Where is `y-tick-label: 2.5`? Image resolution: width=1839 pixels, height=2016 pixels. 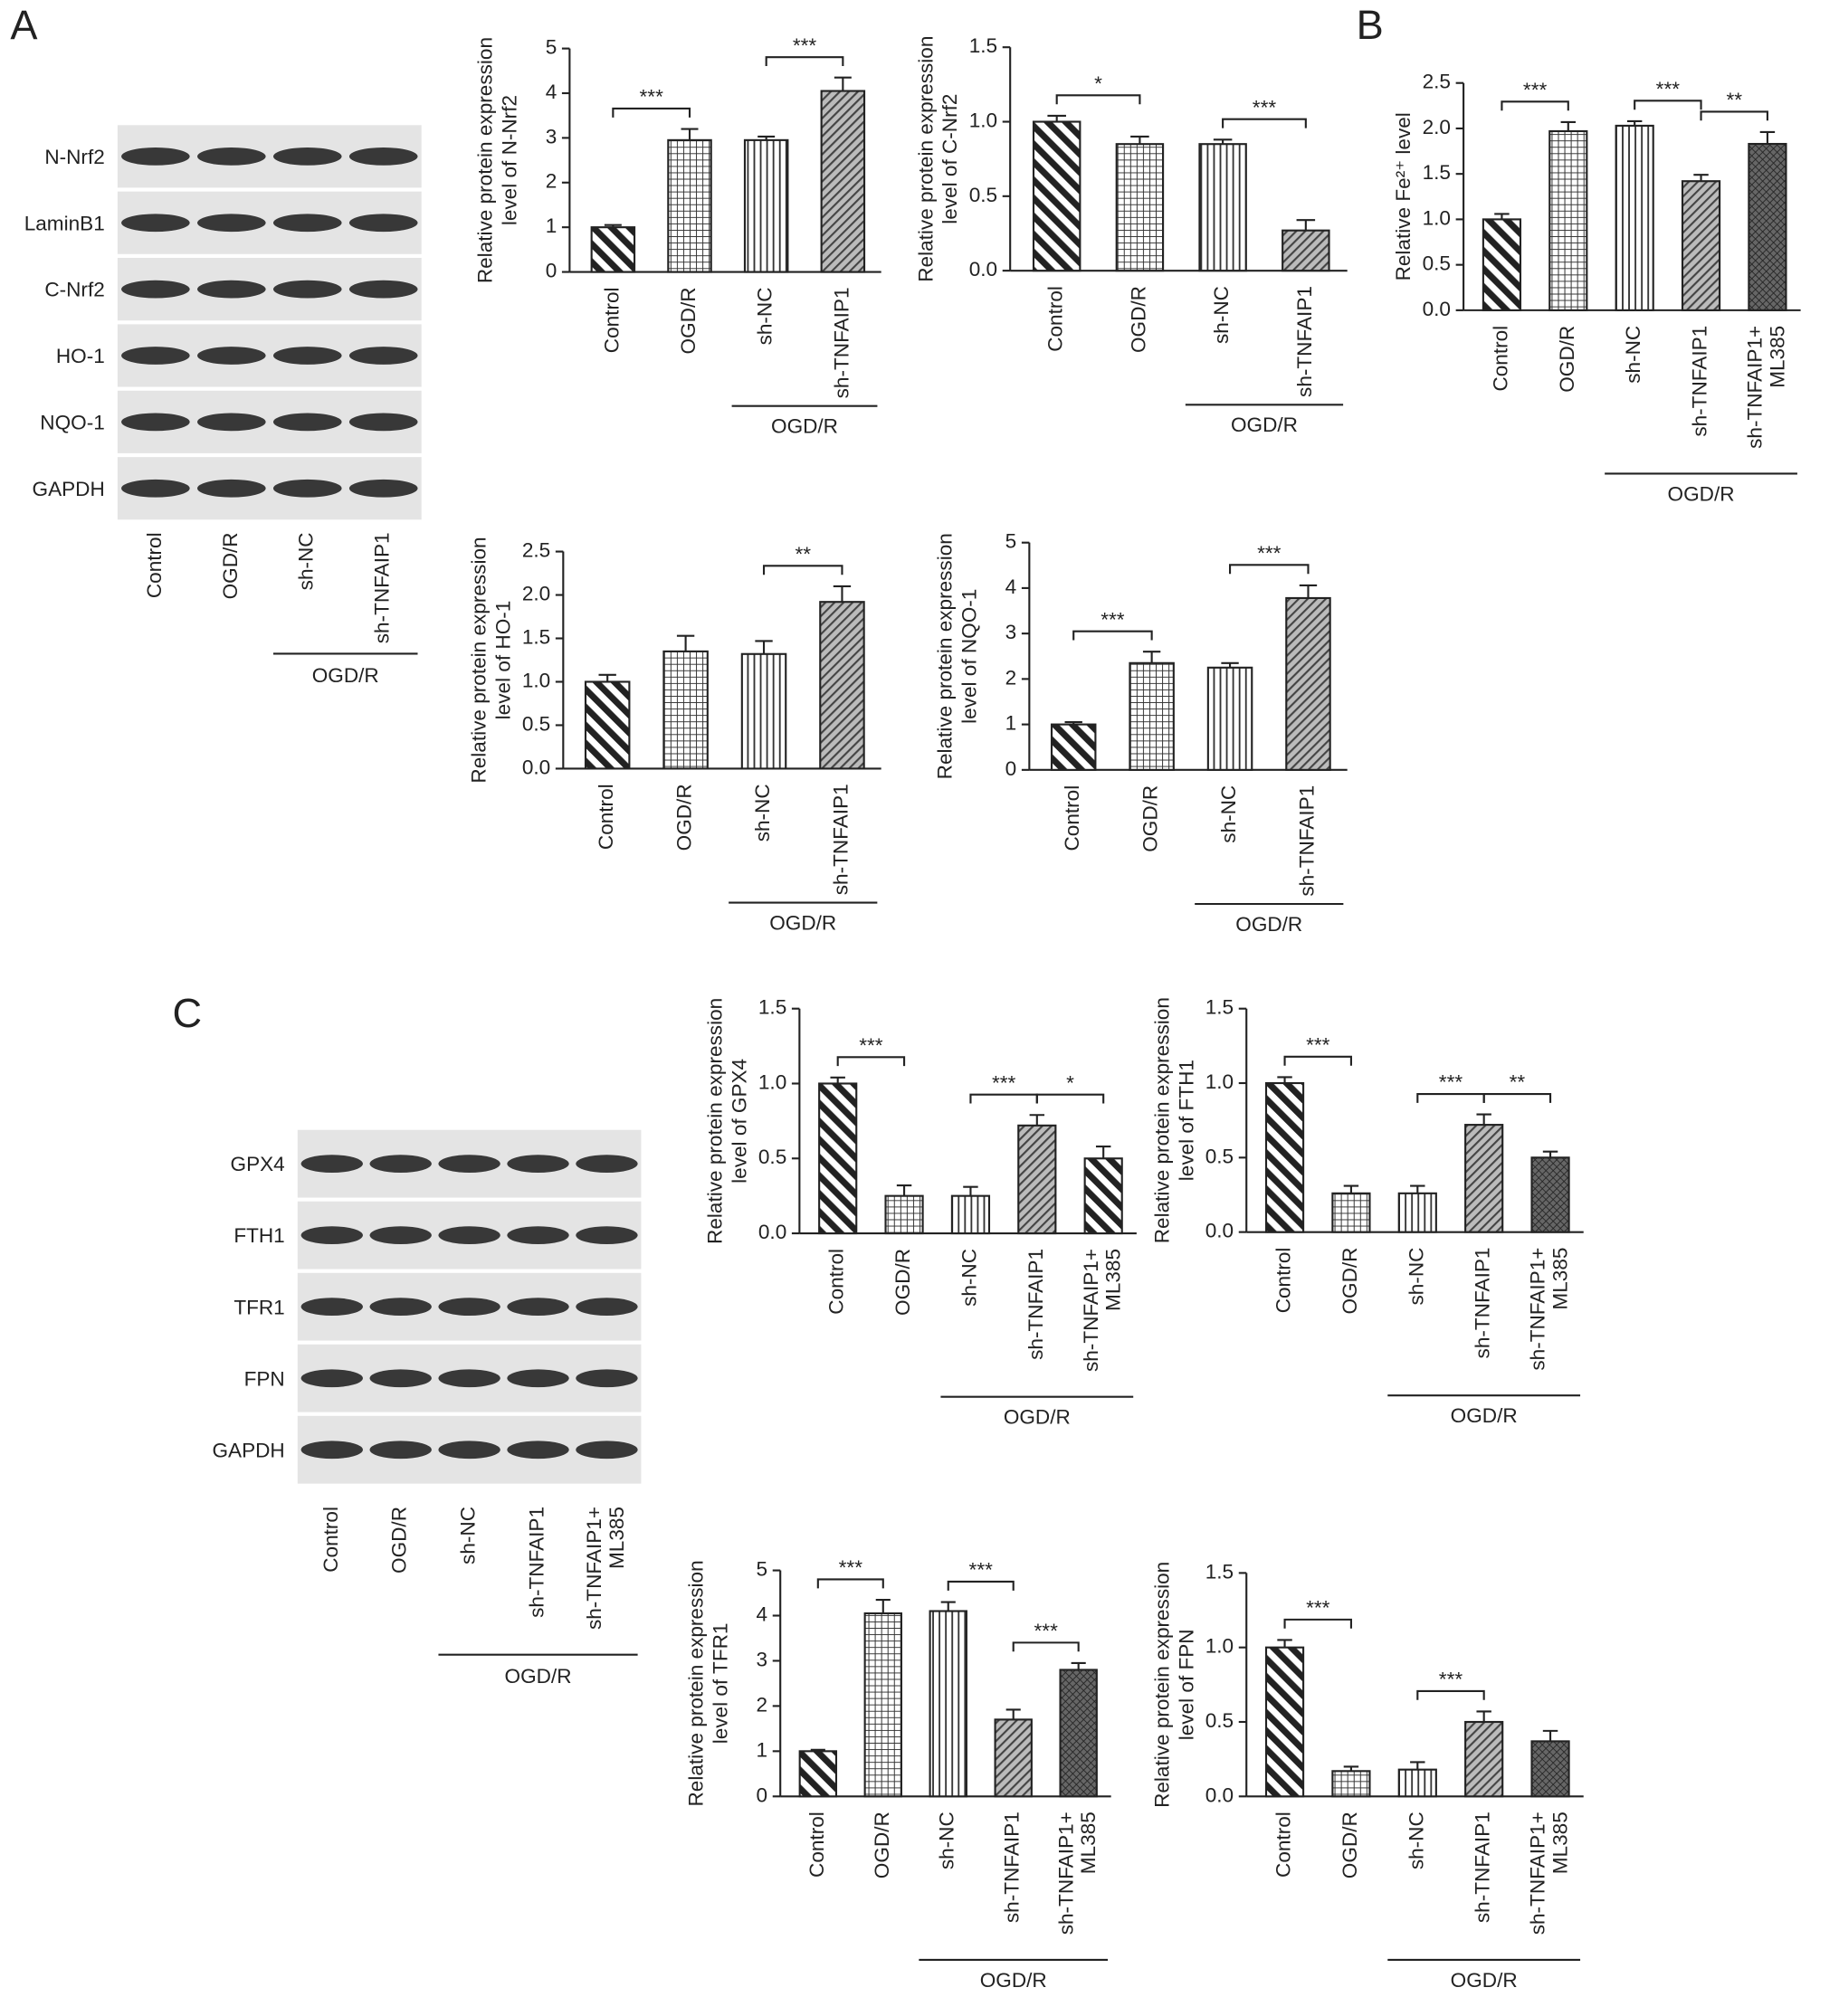 y-tick-label: 2.5 is located at coordinates (536, 550).